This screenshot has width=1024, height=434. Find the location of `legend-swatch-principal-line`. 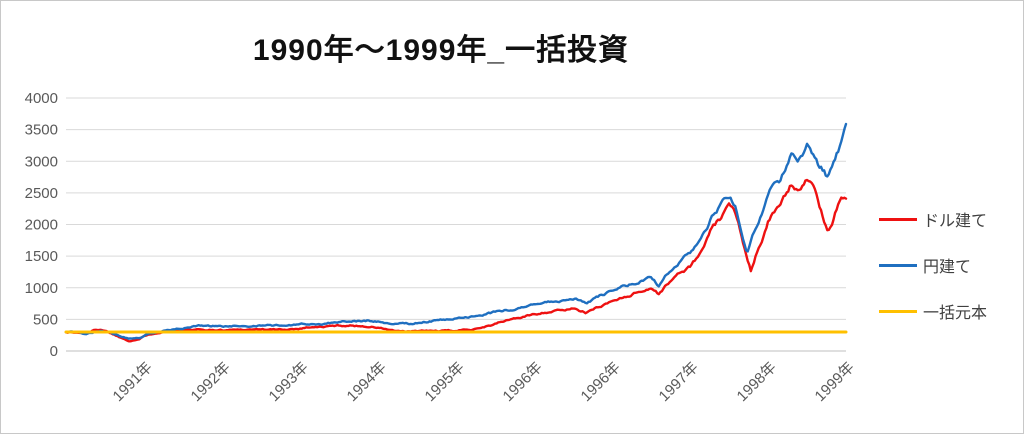

legend-swatch-principal-line is located at coordinates (898, 311).